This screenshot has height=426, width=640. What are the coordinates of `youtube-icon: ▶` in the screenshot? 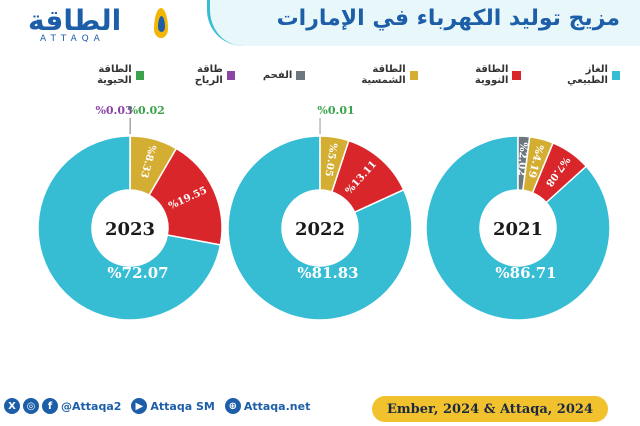 It's located at (139, 406).